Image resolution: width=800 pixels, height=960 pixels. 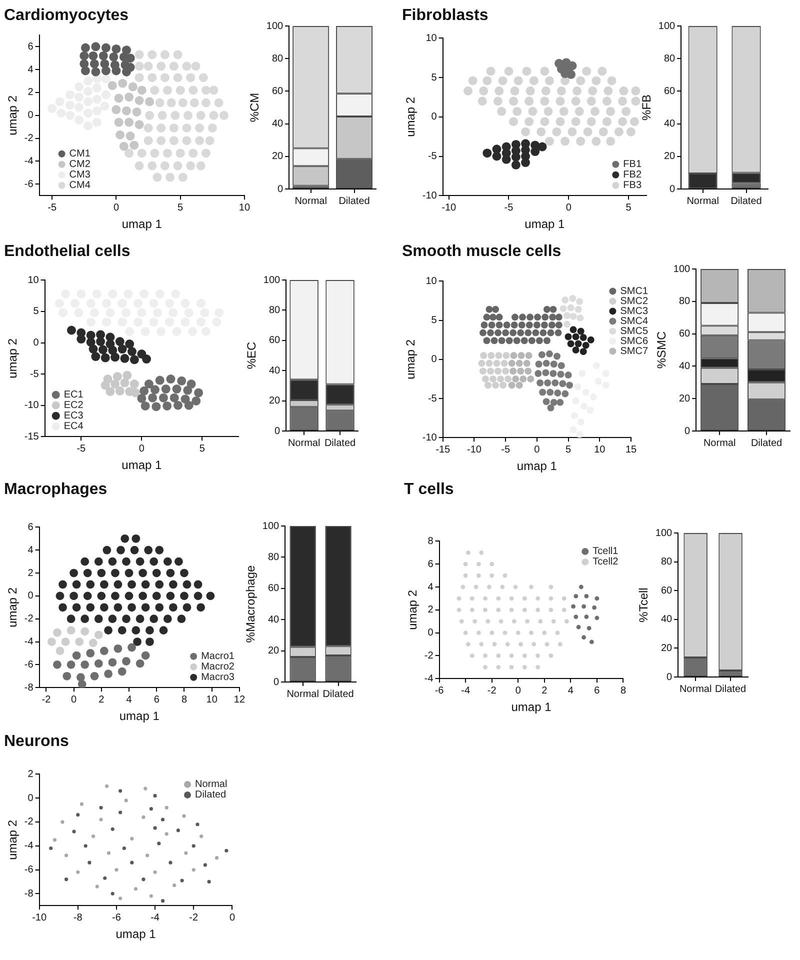 What do you see at coordinates (434, 78) in the screenshot?
I see `y-tick-label: 5` at bounding box center [434, 78].